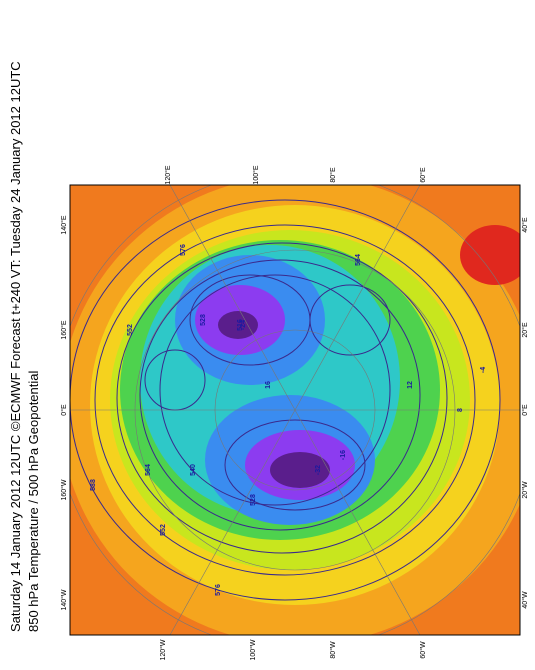  What do you see at coordinates (410, 385) in the screenshot?
I see `contour-label: 12` at bounding box center [410, 385].